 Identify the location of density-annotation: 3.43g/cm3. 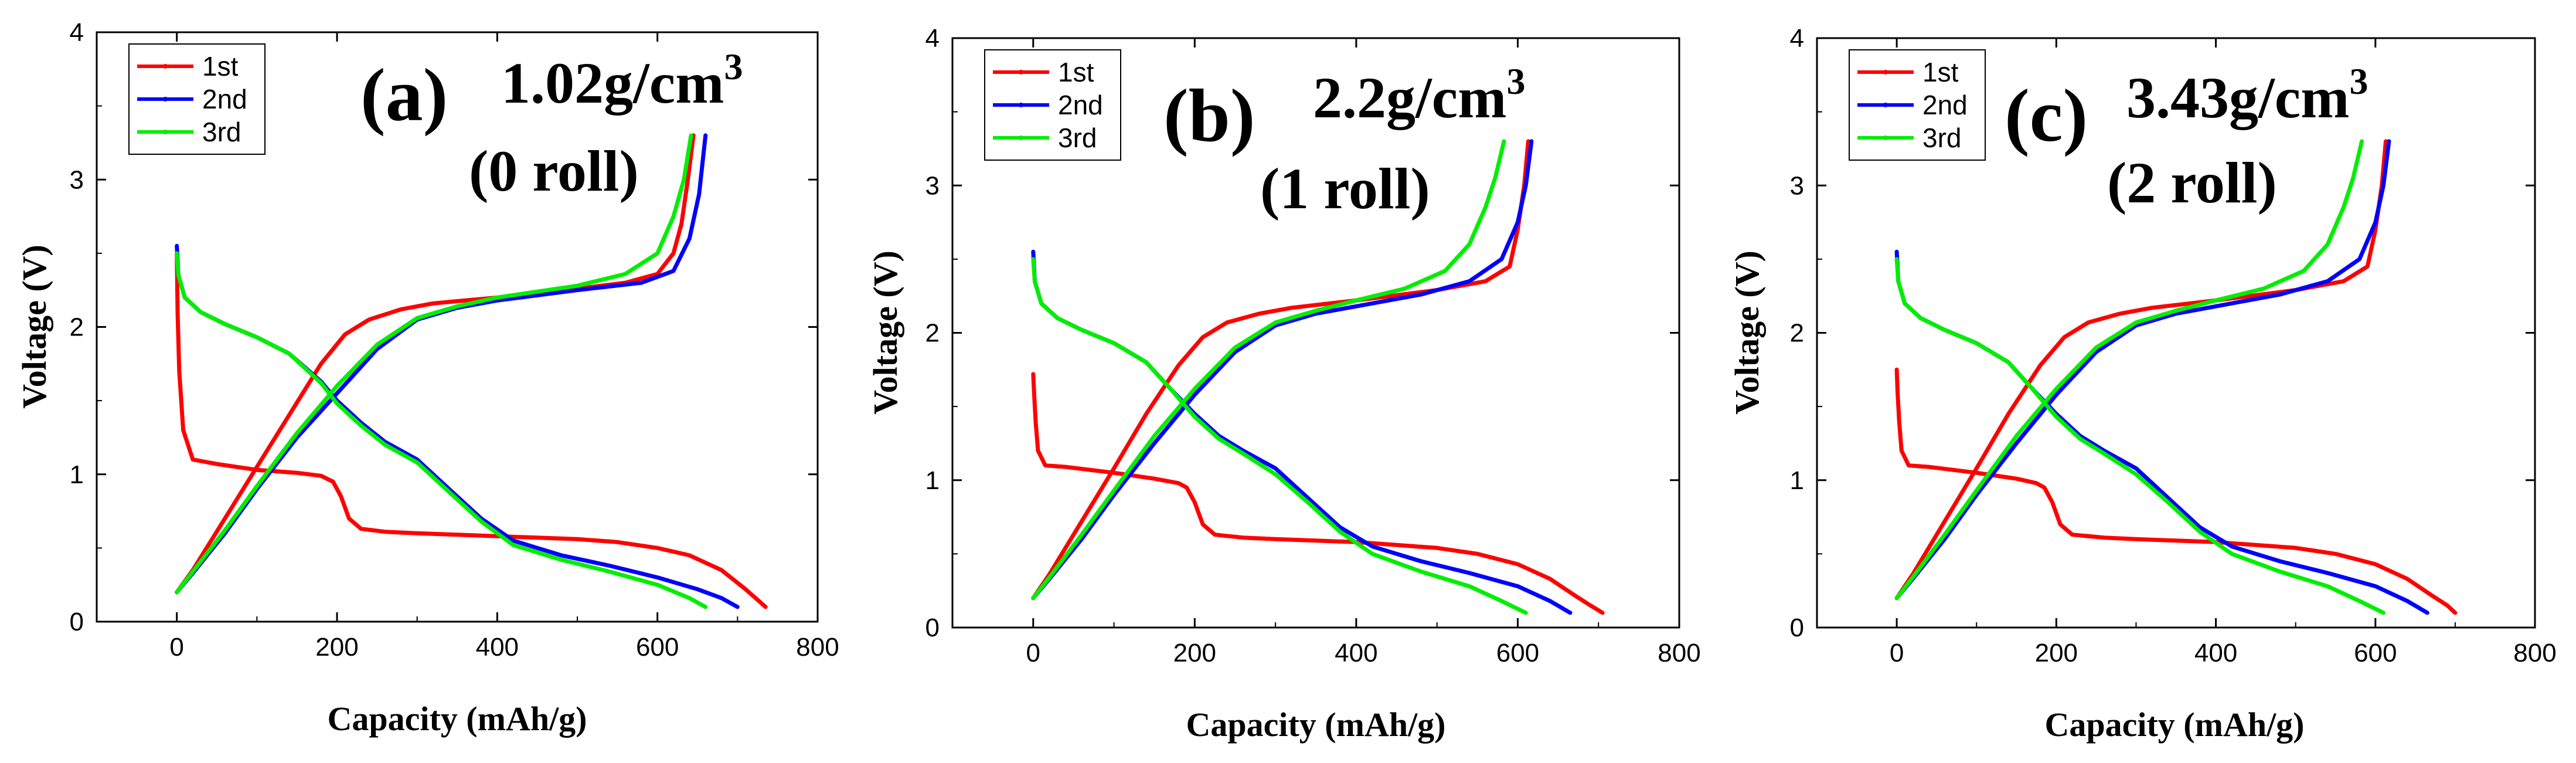
(2247, 95).